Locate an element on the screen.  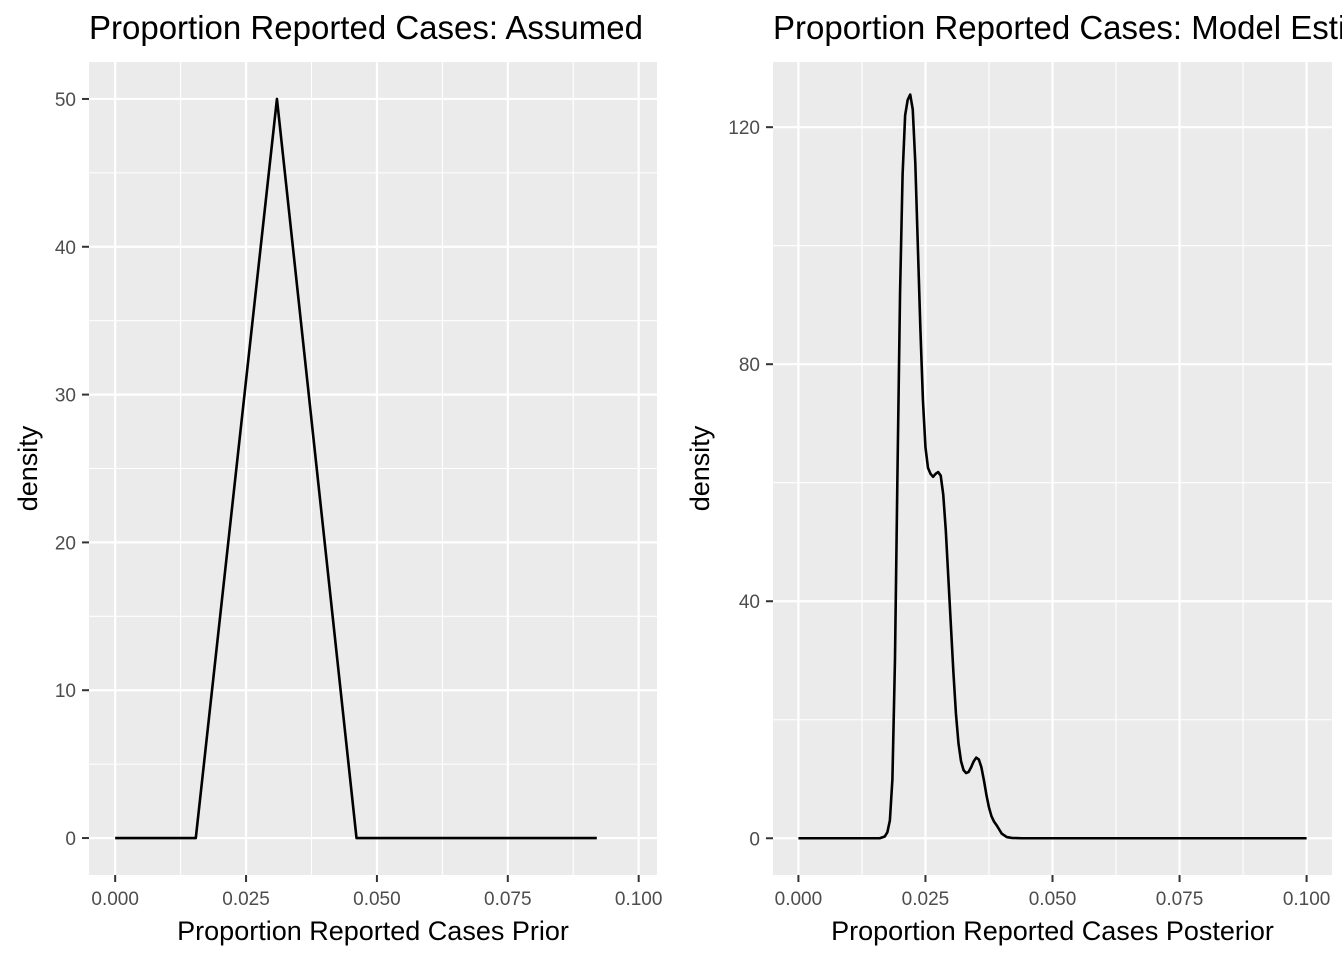
x-axis-title: Proportion Reported Cases Prior is located at coordinates (373, 931).